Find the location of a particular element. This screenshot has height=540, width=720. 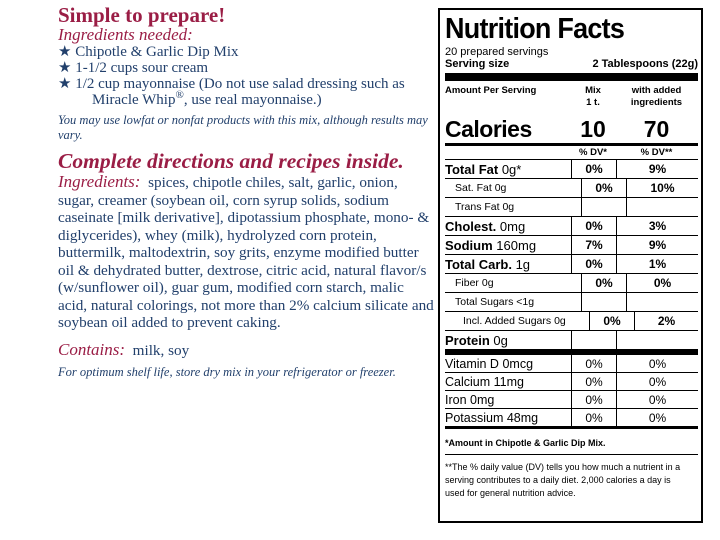

amount-header: Amount Per Serving is located at coordinates (491, 90).